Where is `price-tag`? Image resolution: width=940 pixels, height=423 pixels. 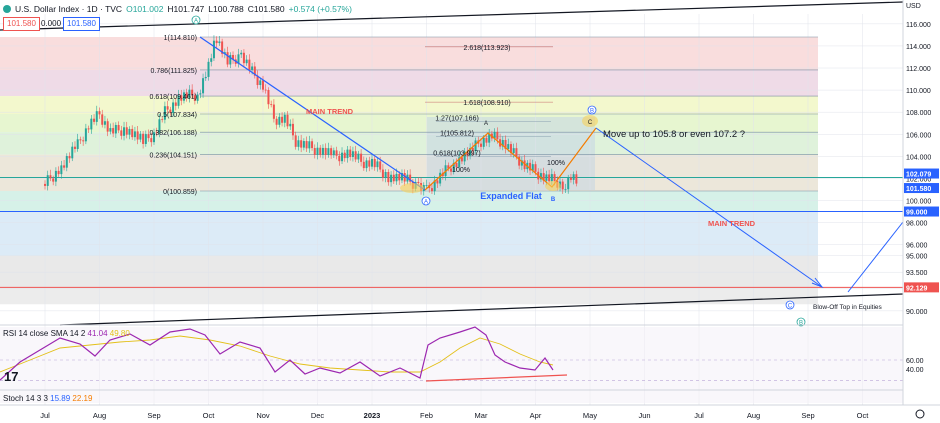
price-tag is located at coordinates (921, 211).